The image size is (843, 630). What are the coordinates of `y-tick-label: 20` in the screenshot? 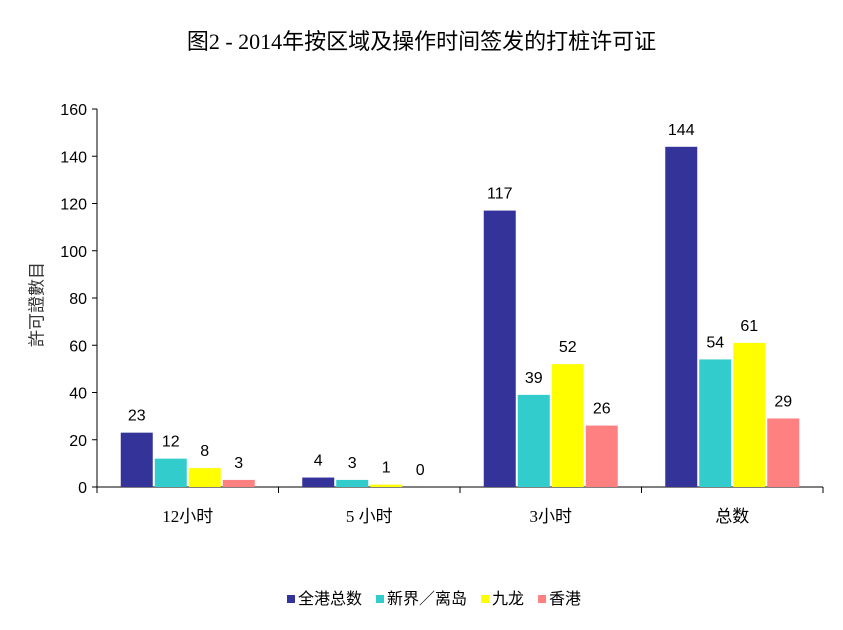 It's located at (78, 441).